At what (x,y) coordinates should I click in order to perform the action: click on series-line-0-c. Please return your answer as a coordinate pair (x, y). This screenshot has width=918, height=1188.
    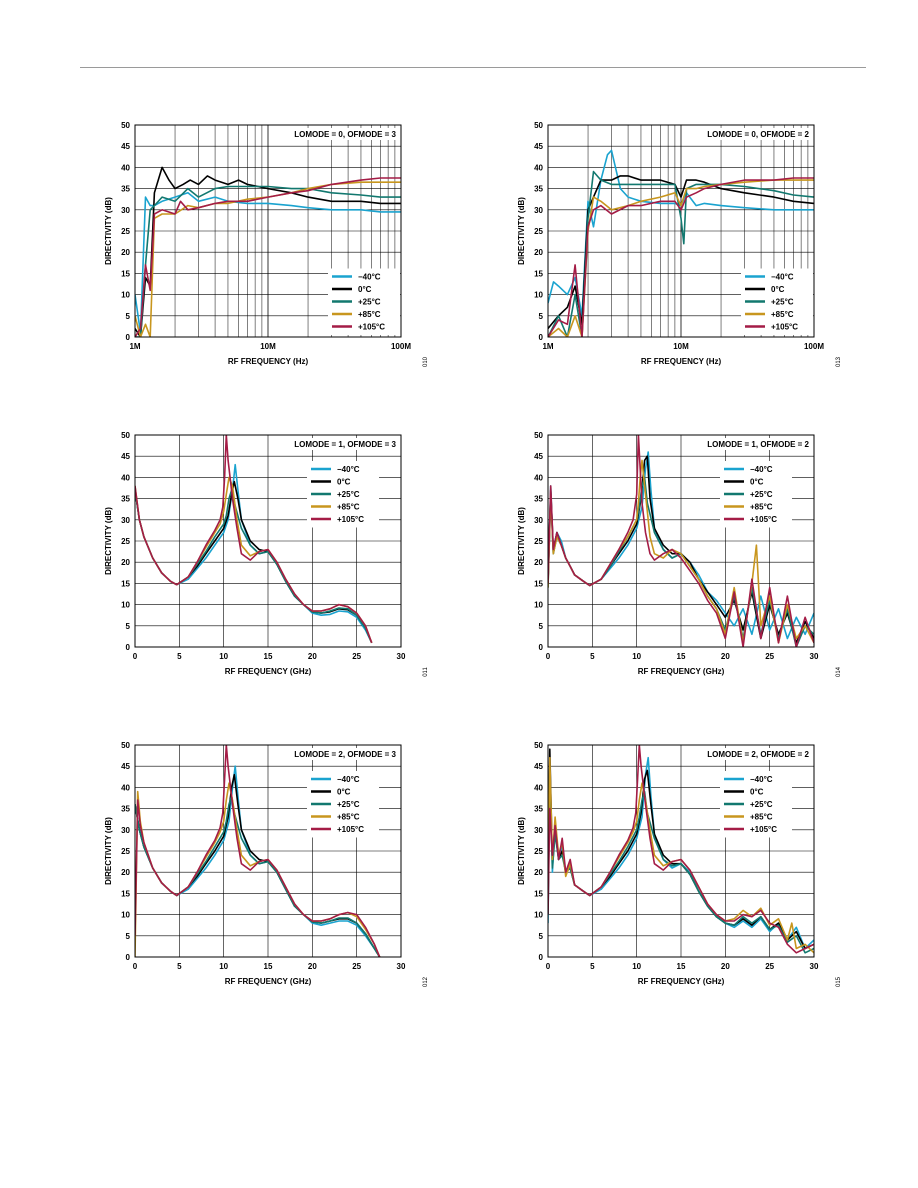
    Looking at the image, I should click on (268, 251).